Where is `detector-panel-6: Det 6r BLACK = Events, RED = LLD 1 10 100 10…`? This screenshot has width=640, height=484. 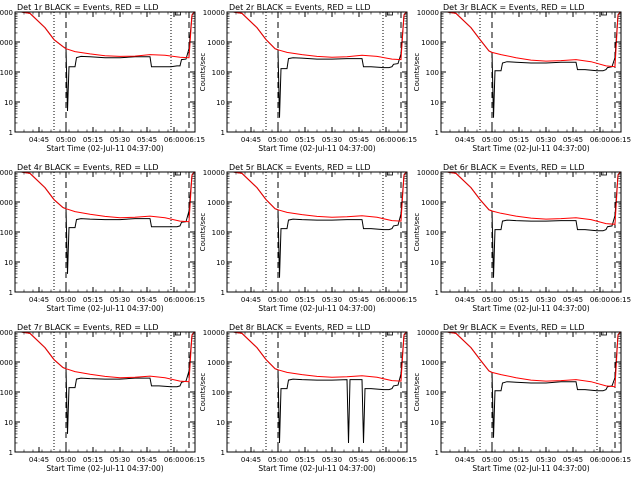
detector-panel-6: Det 6r BLACK = Events, RED = LLD 1 10 100 10… is located at coordinates (522, 238).